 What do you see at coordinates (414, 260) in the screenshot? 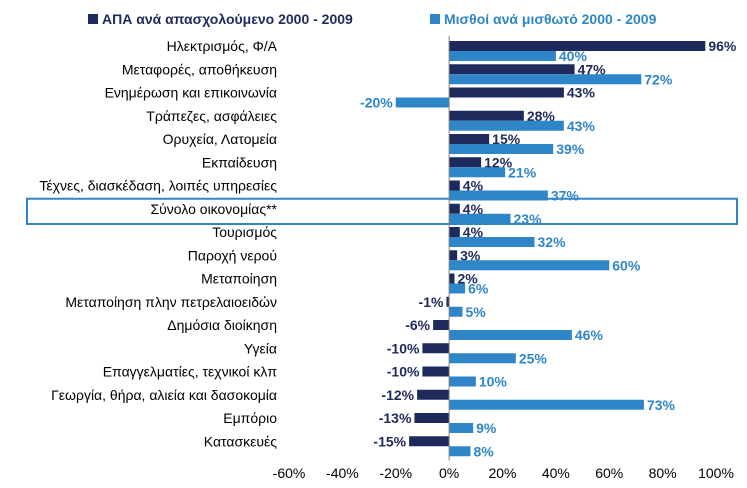
I see `category-row: Παροχή νερού 3% 60%` at bounding box center [414, 260].